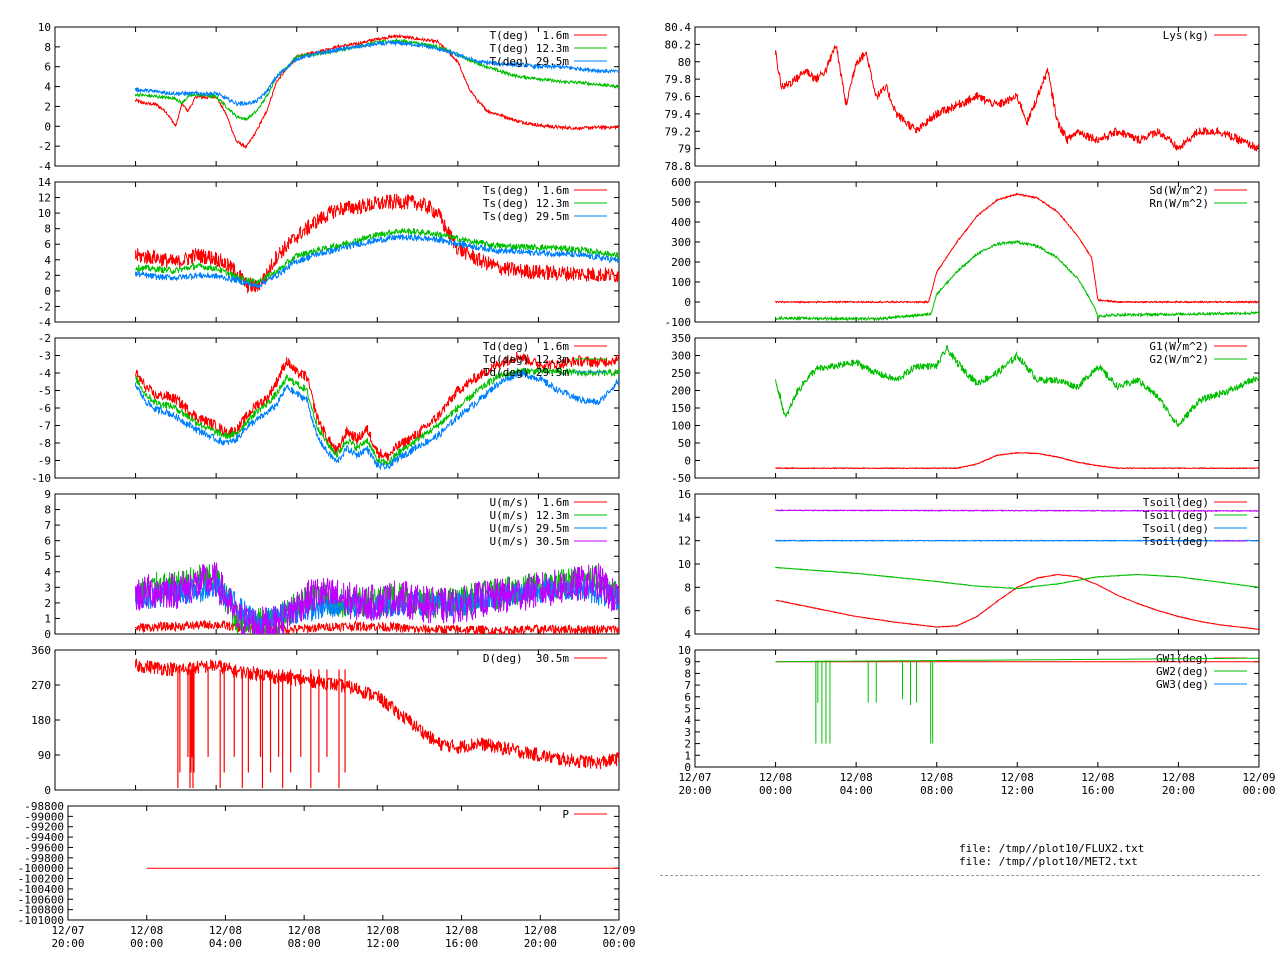  I want to click on y-tick-label: -100600, so click(41, 899).